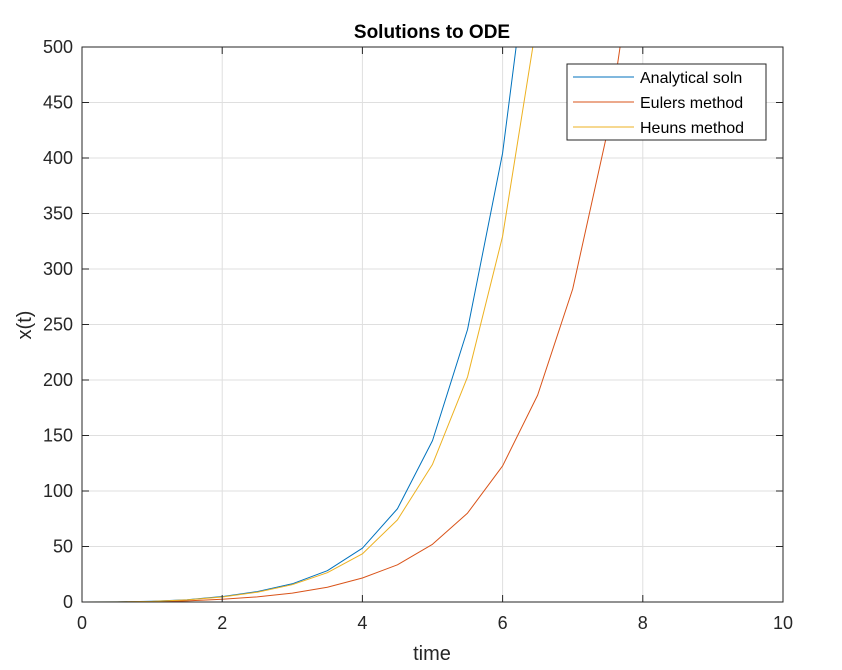 The width and height of the screenshot is (842, 670). I want to click on x-axis-label: time, so click(432, 654).